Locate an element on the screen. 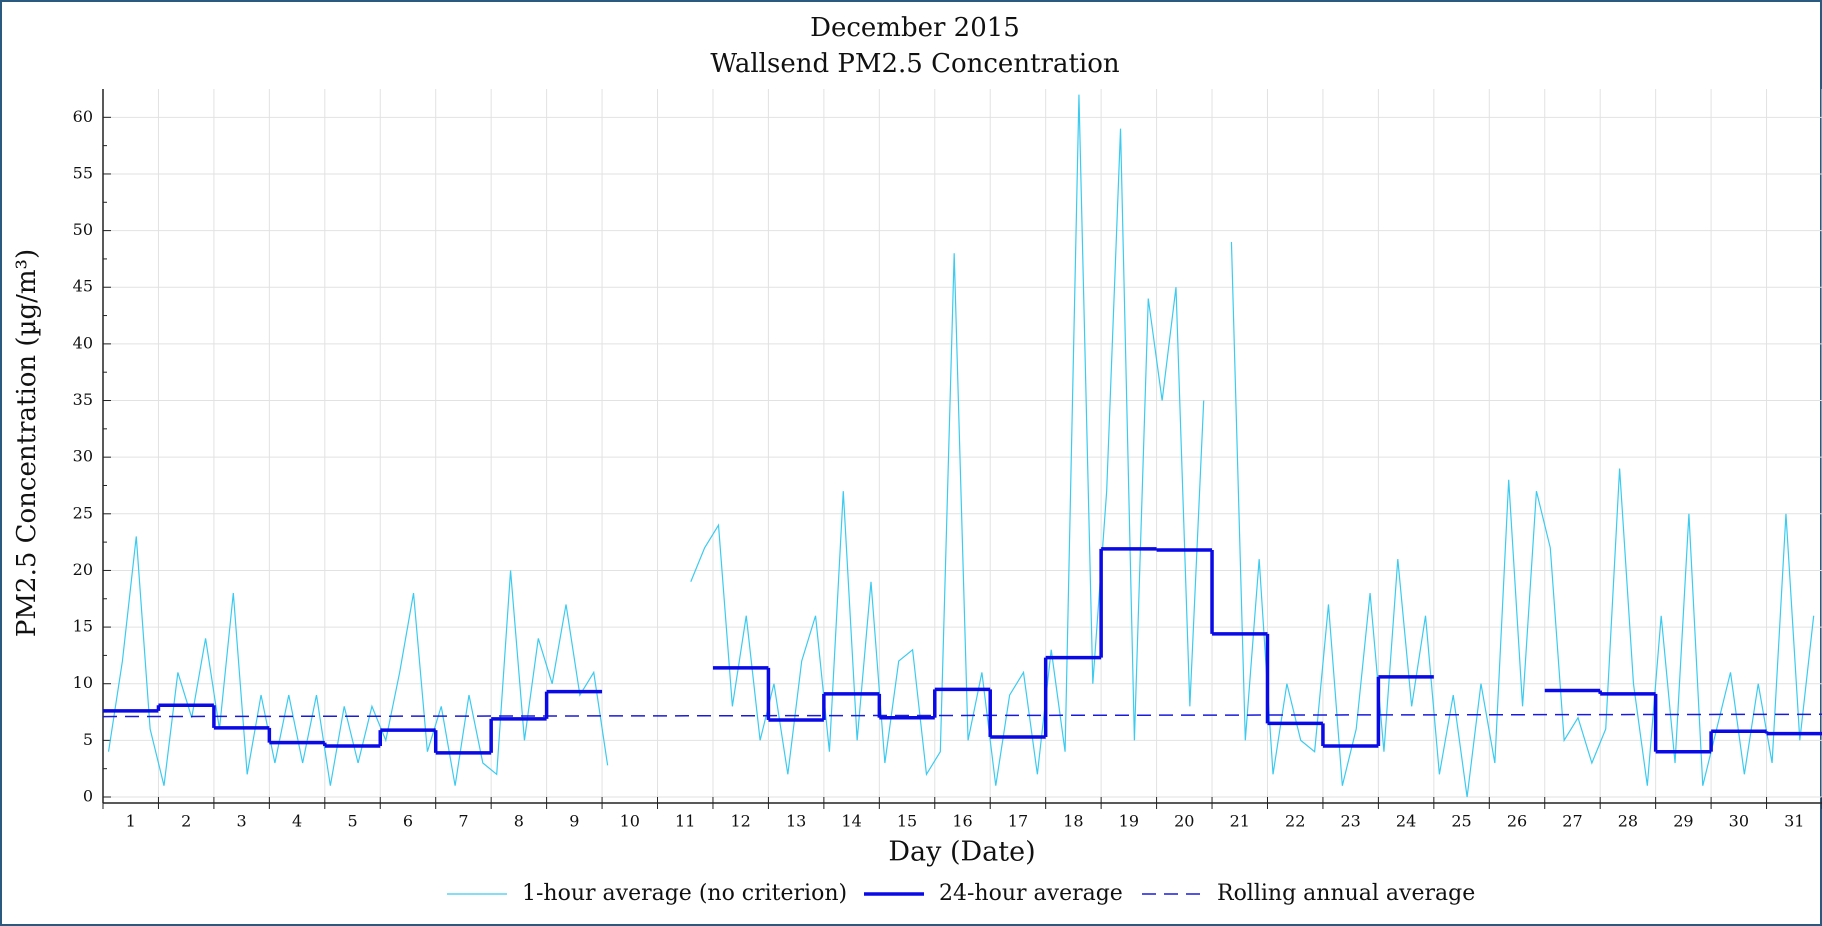 Image resolution: width=1822 pixels, height=926 pixels. x-tick-label: 11 is located at coordinates (685, 821).